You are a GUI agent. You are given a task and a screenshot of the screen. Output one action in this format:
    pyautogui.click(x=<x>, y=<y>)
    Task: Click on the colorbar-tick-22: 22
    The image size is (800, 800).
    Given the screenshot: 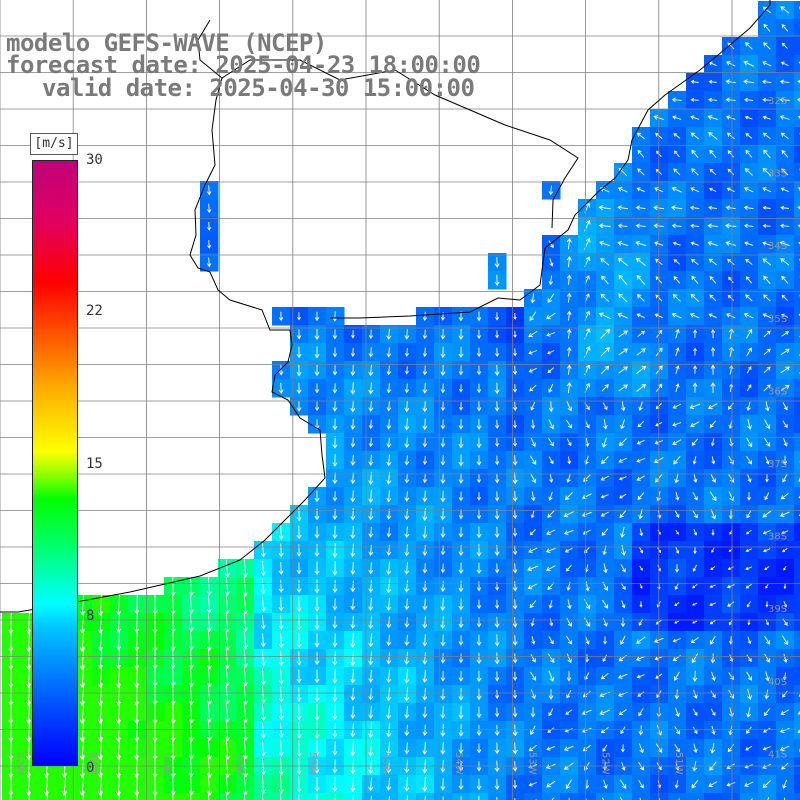 What is the action you would take?
    pyautogui.click(x=94, y=311)
    